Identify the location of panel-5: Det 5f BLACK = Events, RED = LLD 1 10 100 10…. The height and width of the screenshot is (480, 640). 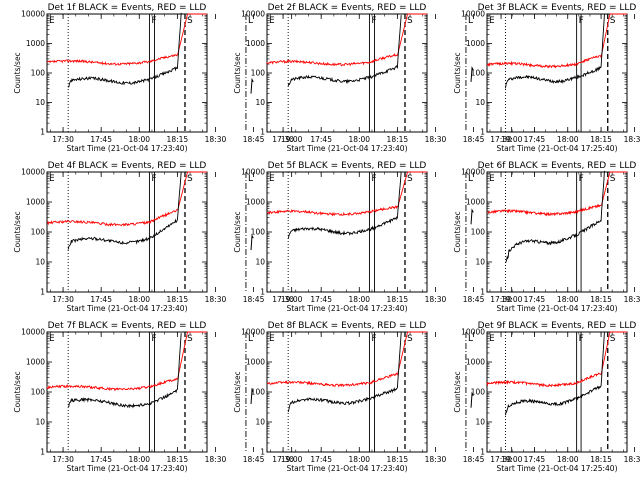
(378, 237).